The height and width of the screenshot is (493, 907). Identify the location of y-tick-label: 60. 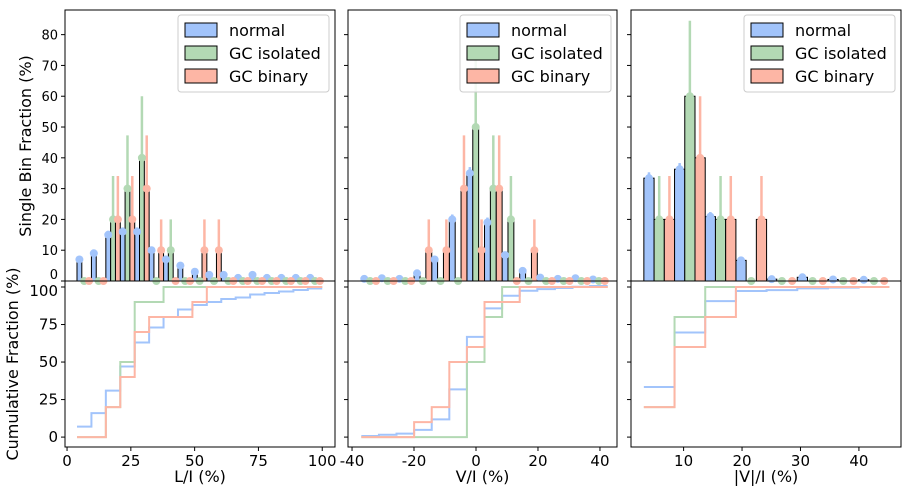
(49, 97).